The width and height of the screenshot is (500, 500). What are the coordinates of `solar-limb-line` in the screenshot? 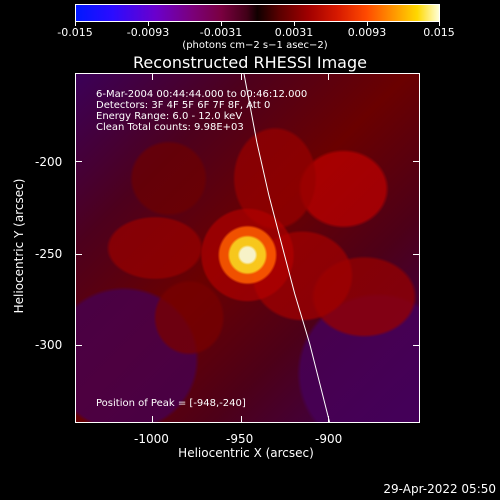 It's located at (287, 248).